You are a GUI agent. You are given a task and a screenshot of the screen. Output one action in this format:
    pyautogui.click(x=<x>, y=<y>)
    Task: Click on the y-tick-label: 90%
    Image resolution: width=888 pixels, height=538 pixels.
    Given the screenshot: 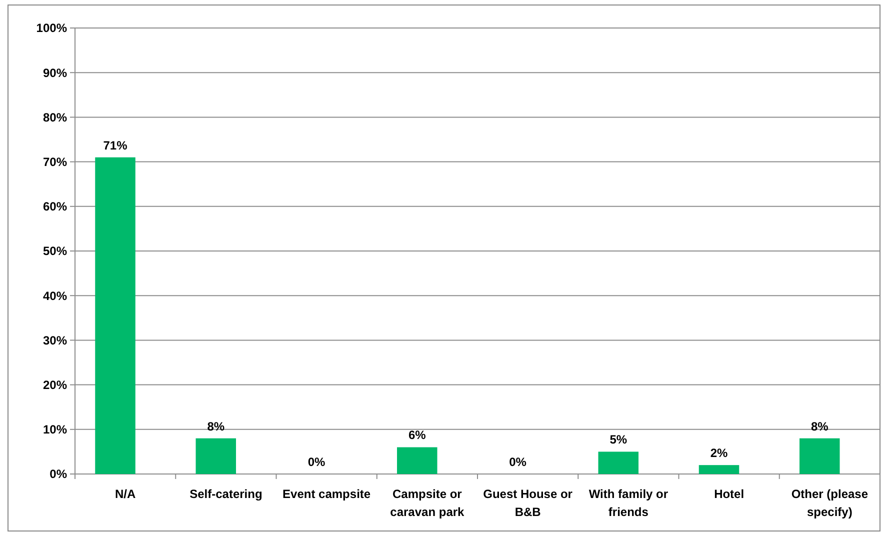 What is the action you would take?
    pyautogui.click(x=55, y=73)
    